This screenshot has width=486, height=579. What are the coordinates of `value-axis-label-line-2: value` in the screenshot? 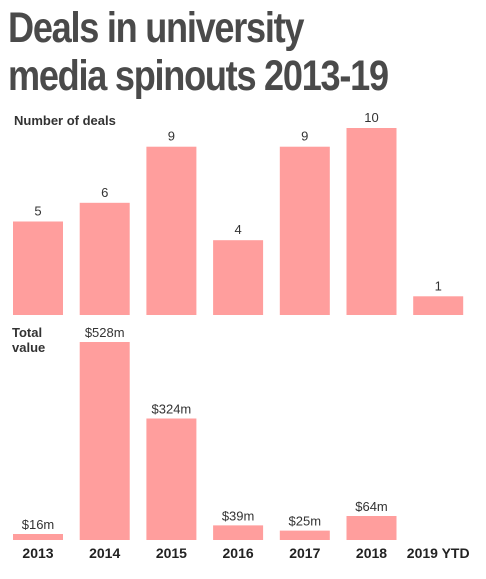 It's located at (28, 347).